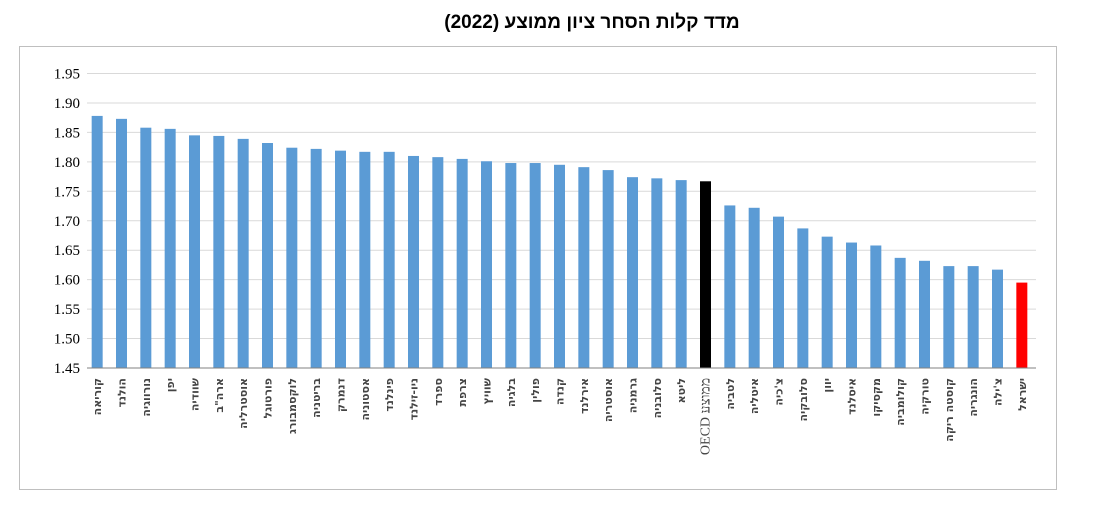 This screenshot has height=513, width=1104. Describe the element at coordinates (122, 392) in the screenshot. I see `x-tick-label: הולנד` at that location.